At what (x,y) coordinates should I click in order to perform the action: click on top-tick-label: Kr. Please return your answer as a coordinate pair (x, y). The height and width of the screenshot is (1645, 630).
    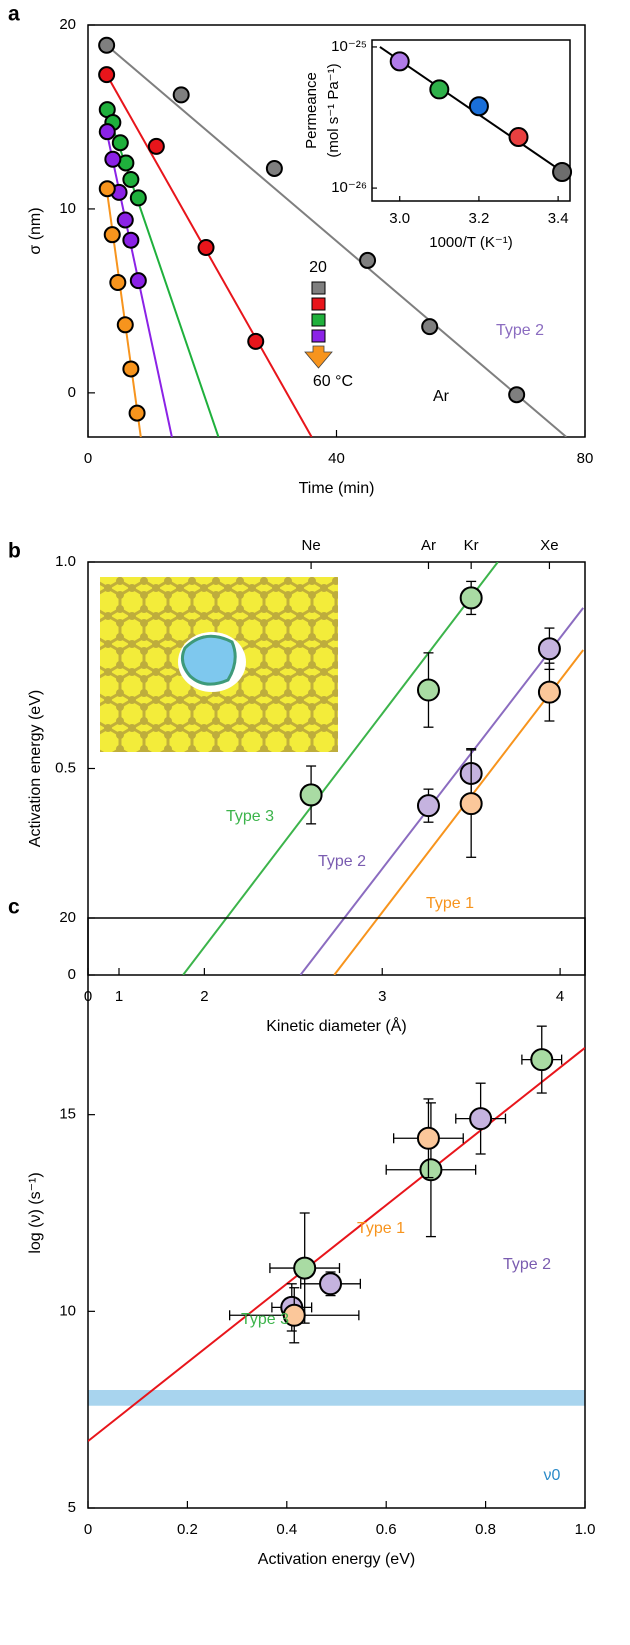
    Looking at the image, I should click on (471, 545).